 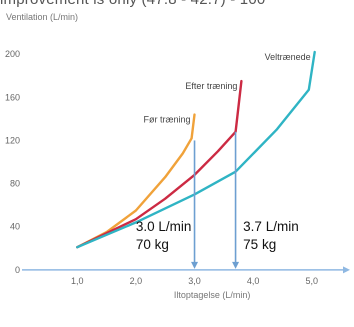 I want to click on x-tick-label: 5,0, so click(x=312, y=281).